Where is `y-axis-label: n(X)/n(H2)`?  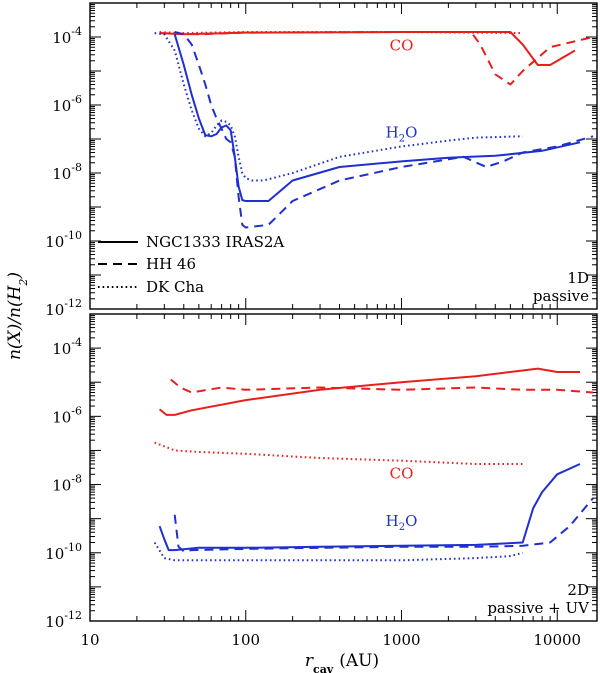
y-axis-label: n(X)/n(H2) is located at coordinates (17, 316).